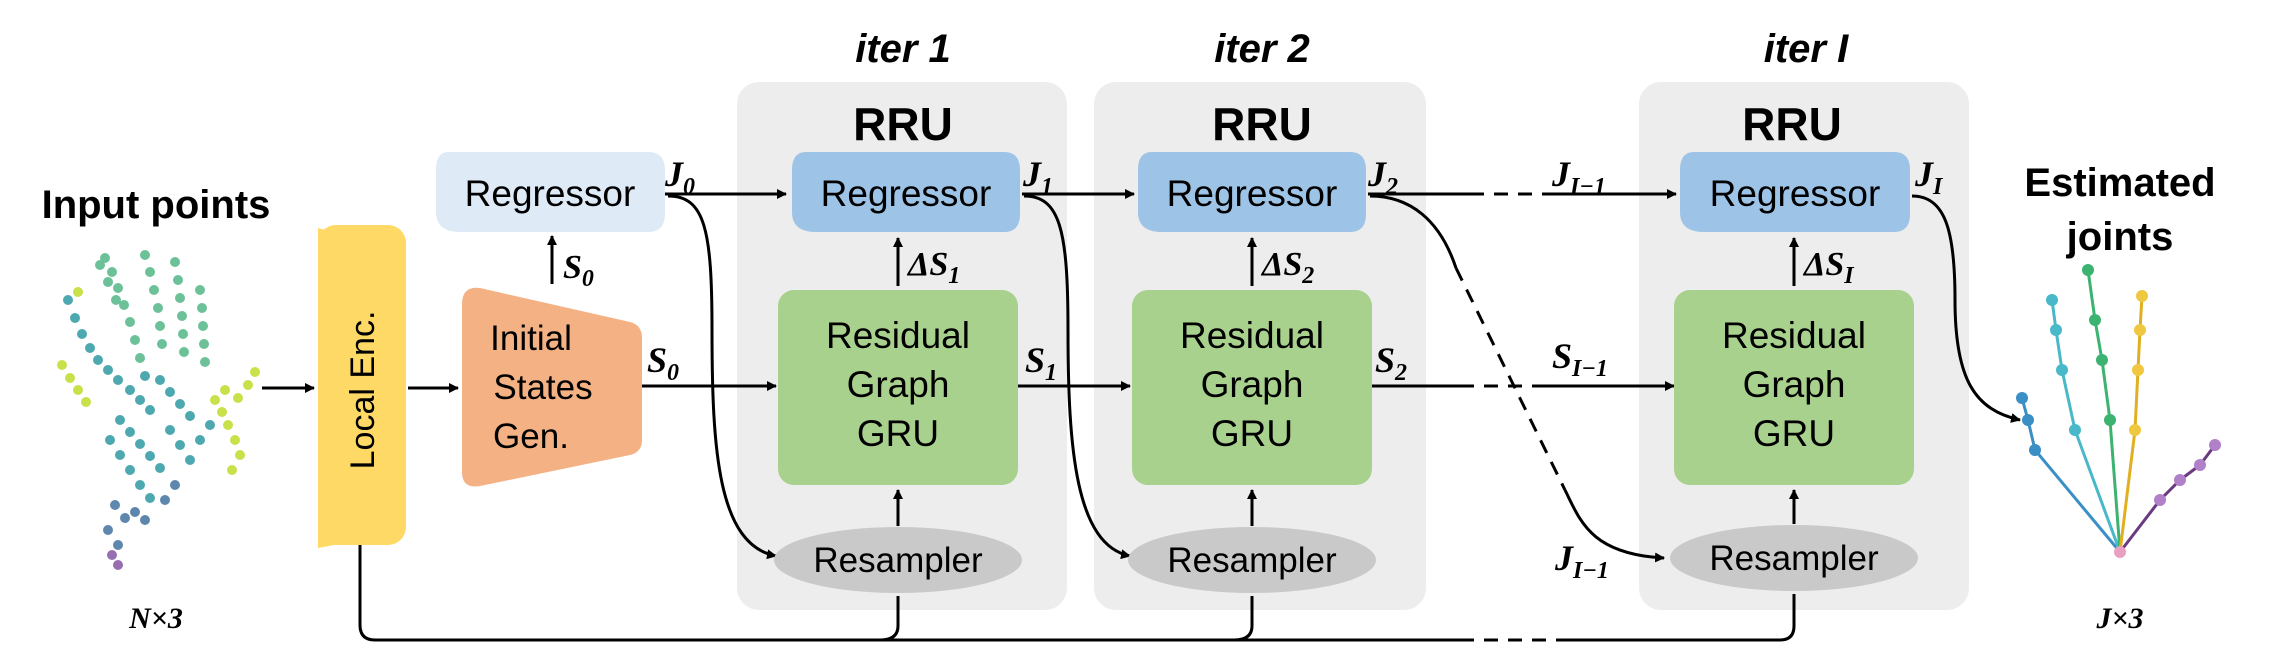 The height and width of the screenshot is (650, 2275). What do you see at coordinates (909, 593) in the screenshot?
I see `feature-bus-line` at bounding box center [909, 593].